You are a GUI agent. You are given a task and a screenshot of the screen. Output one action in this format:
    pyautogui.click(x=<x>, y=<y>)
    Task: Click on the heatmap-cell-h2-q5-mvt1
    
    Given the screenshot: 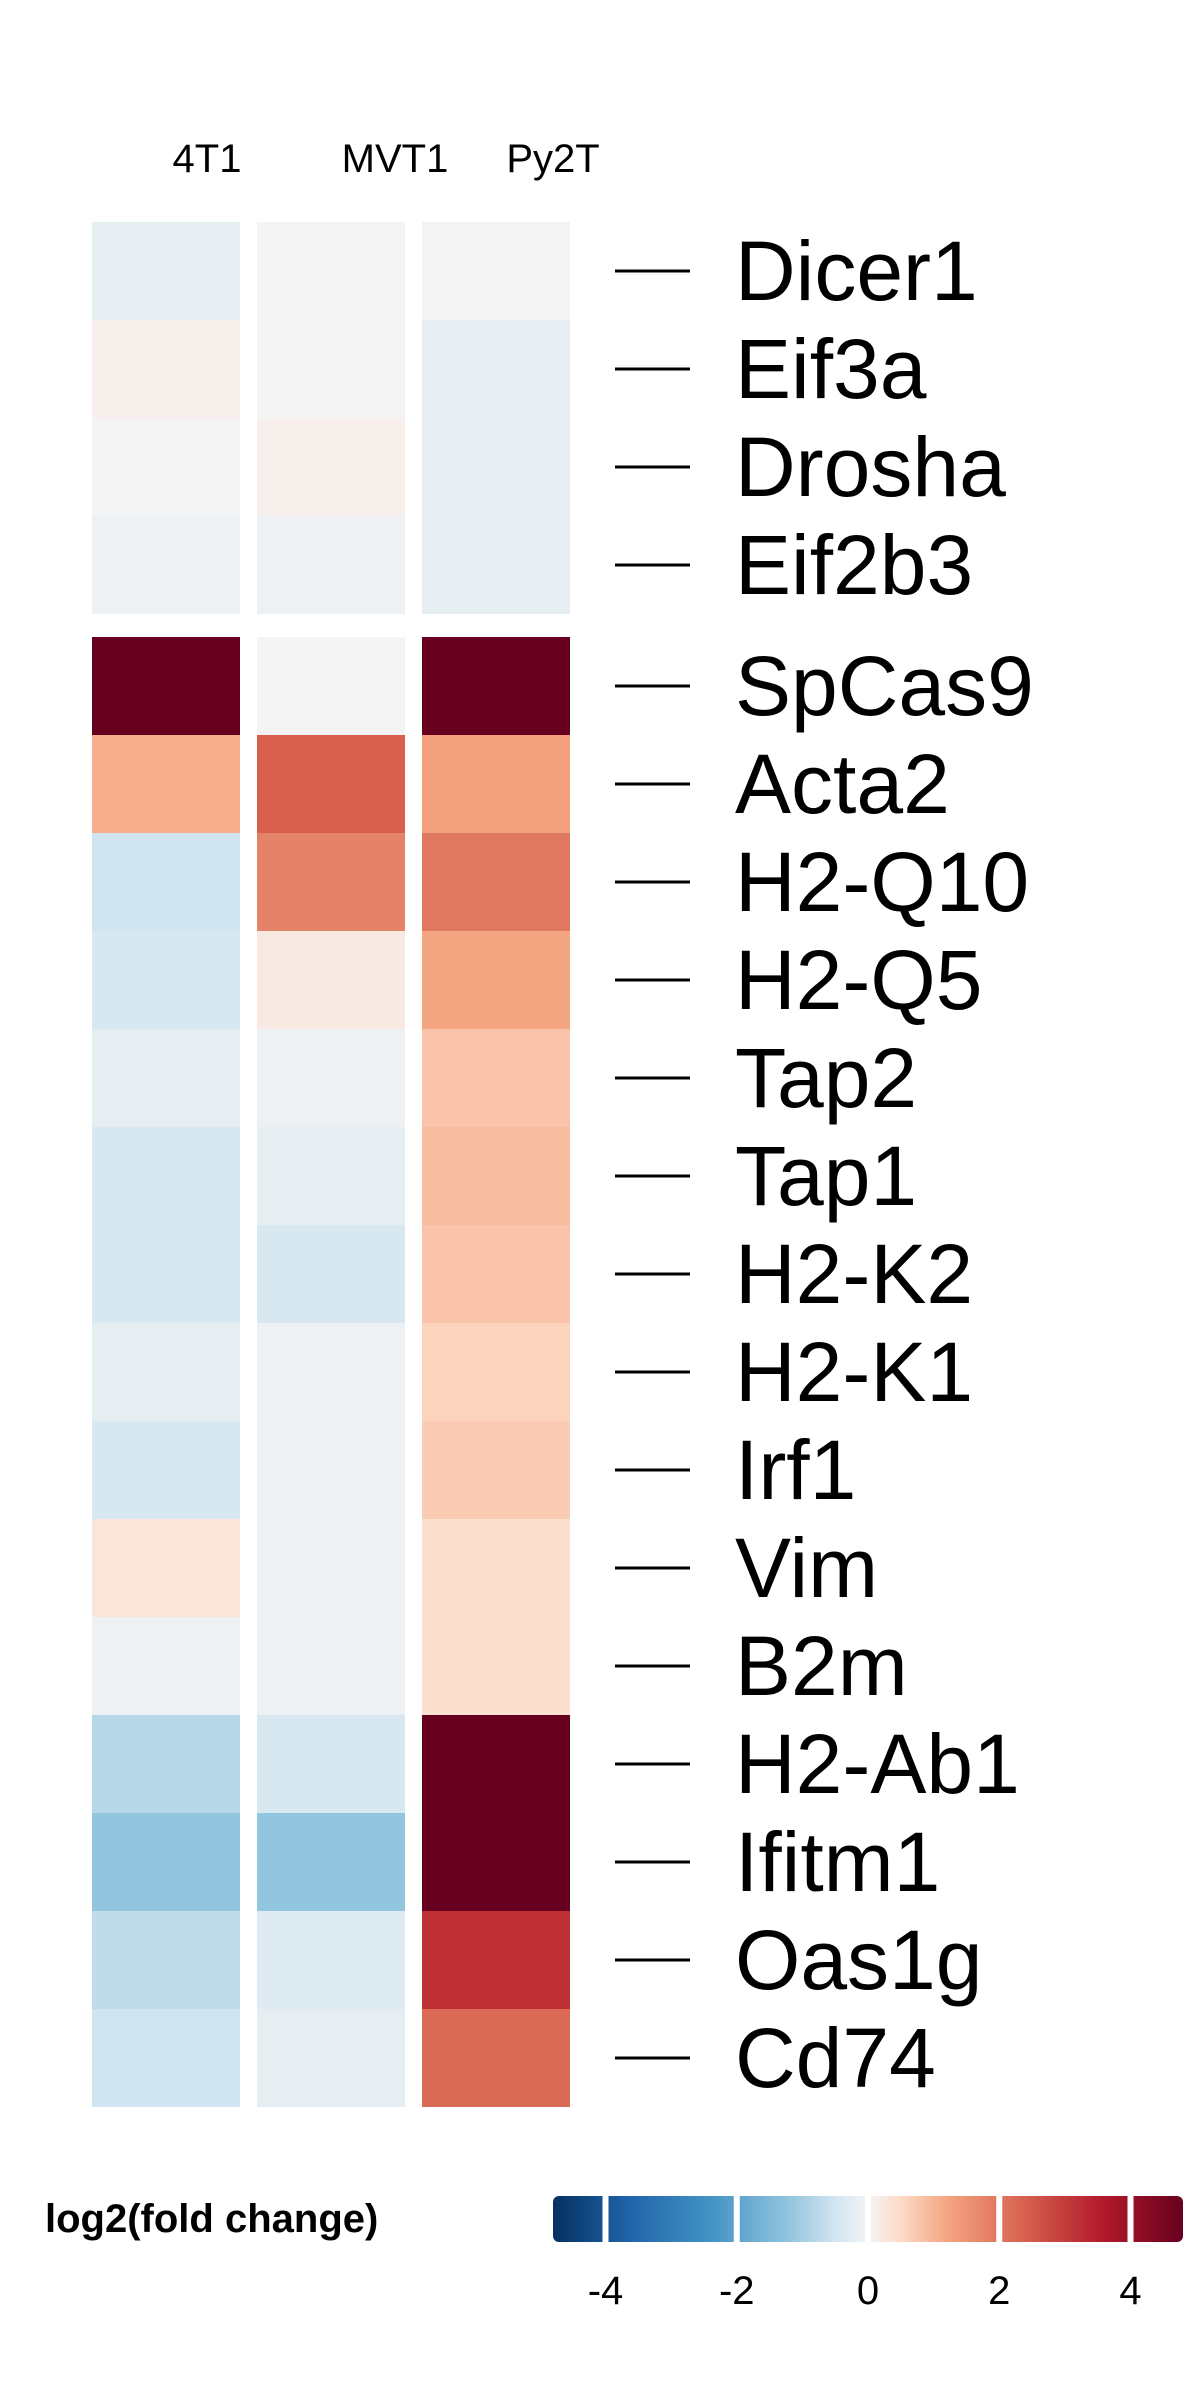 What is the action you would take?
    pyautogui.click(x=331, y=980)
    